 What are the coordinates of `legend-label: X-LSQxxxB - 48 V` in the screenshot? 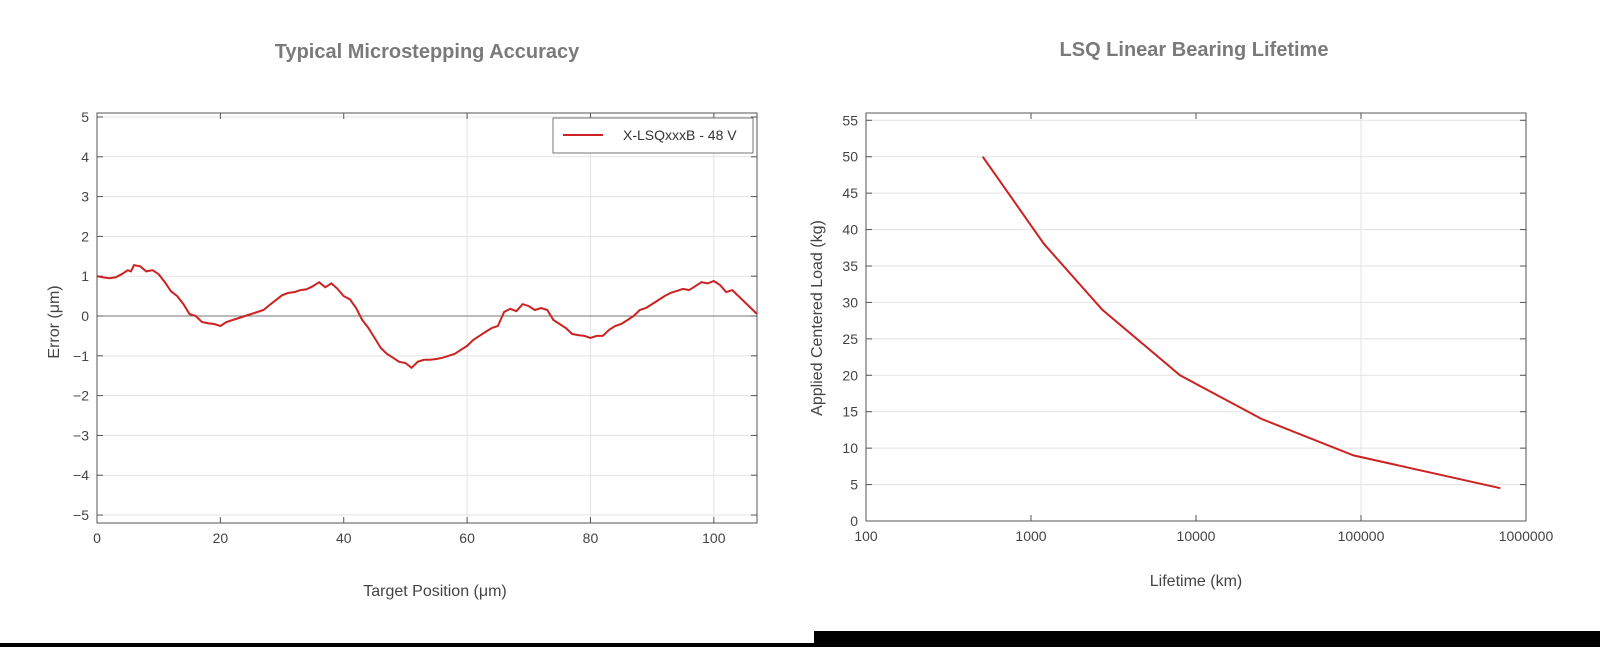 It's located at (680, 135).